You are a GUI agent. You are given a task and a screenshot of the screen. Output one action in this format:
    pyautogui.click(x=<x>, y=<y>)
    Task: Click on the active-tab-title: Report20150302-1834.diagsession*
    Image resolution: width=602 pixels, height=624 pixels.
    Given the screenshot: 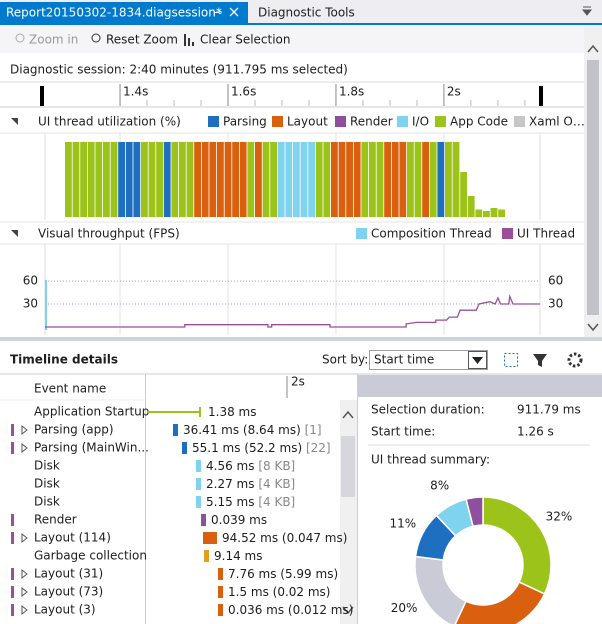 What is the action you would take?
    pyautogui.click(x=114, y=13)
    